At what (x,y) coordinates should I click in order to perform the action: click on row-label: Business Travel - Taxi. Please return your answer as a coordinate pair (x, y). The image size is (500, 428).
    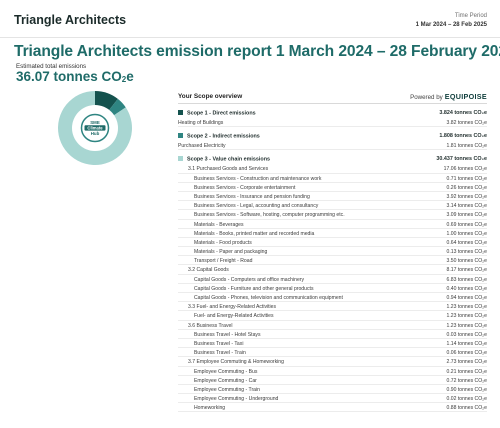
    Looking at the image, I should click on (218, 344).